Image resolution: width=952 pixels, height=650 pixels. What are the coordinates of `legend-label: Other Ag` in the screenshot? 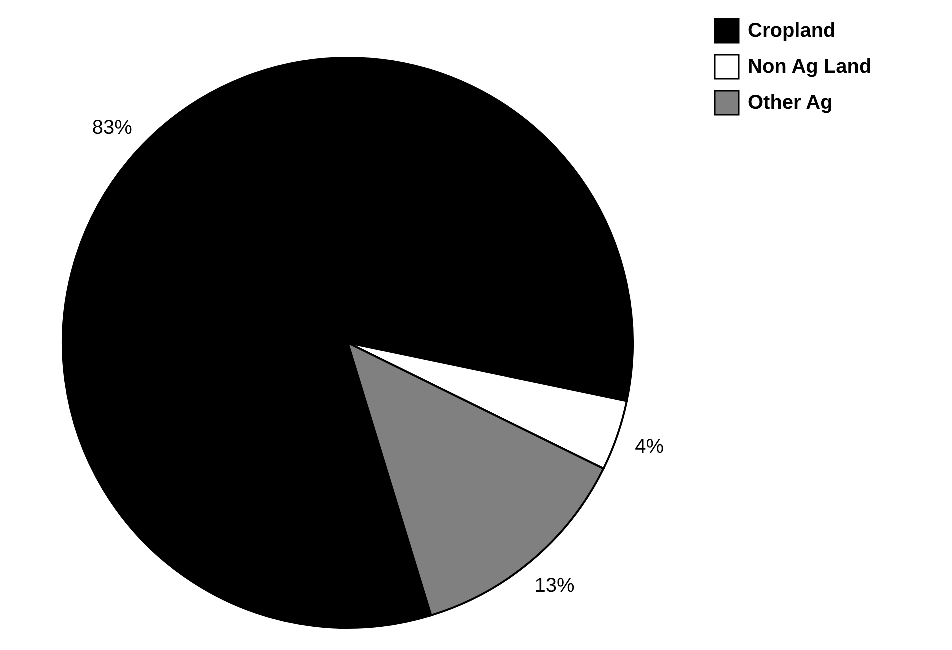 It's located at (790, 103).